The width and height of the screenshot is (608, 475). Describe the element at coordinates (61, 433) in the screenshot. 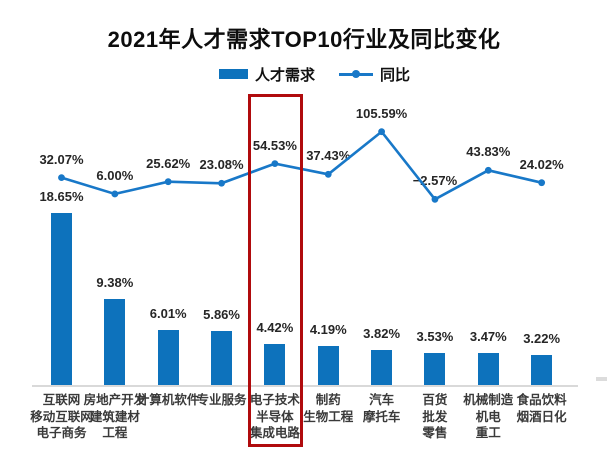

I see `category-label-line: 电子商务` at that location.